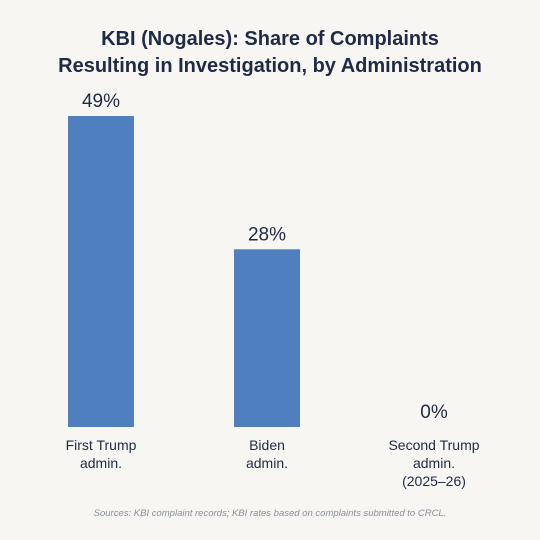  What do you see at coordinates (267, 234) in the screenshot?
I see `value-label-1: 28%` at bounding box center [267, 234].